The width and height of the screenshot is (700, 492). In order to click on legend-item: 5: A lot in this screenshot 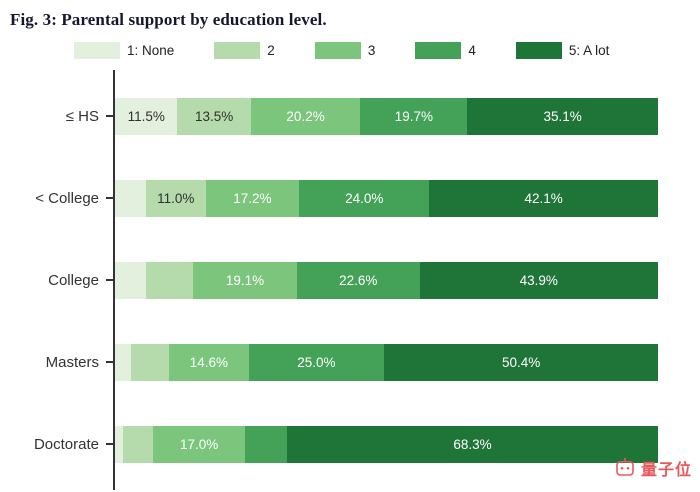, I will do `click(562, 50)`.